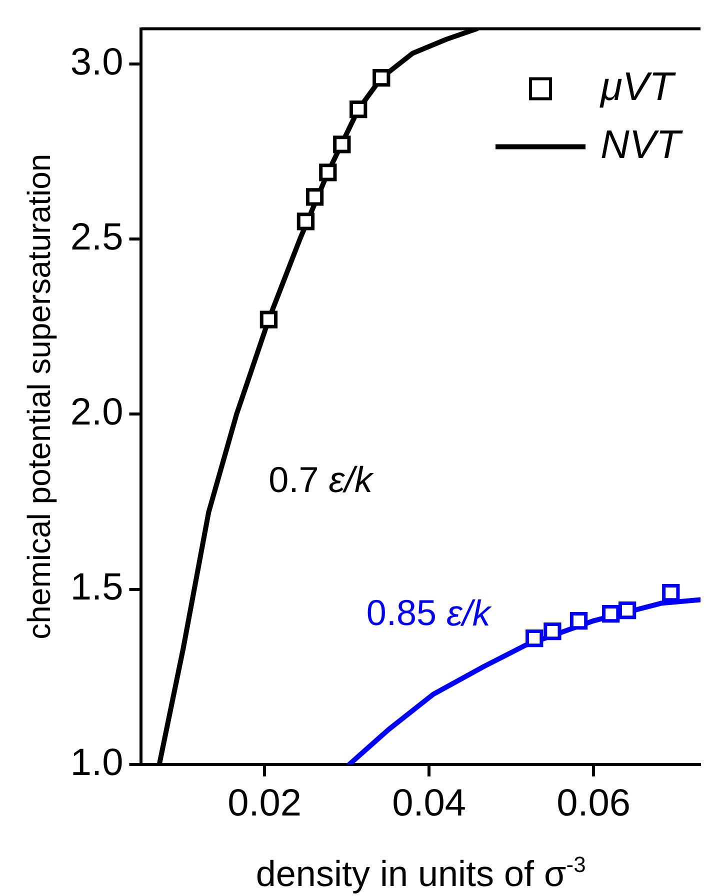 Image resolution: width=714 pixels, height=896 pixels. Describe the element at coordinates (97, 763) in the screenshot. I see `y-tick-label: 1.0` at that location.